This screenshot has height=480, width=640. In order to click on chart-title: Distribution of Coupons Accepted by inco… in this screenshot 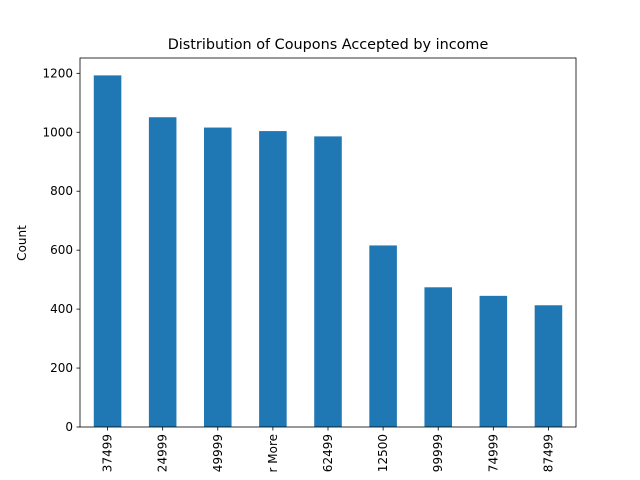, I will do `click(328, 45)`.